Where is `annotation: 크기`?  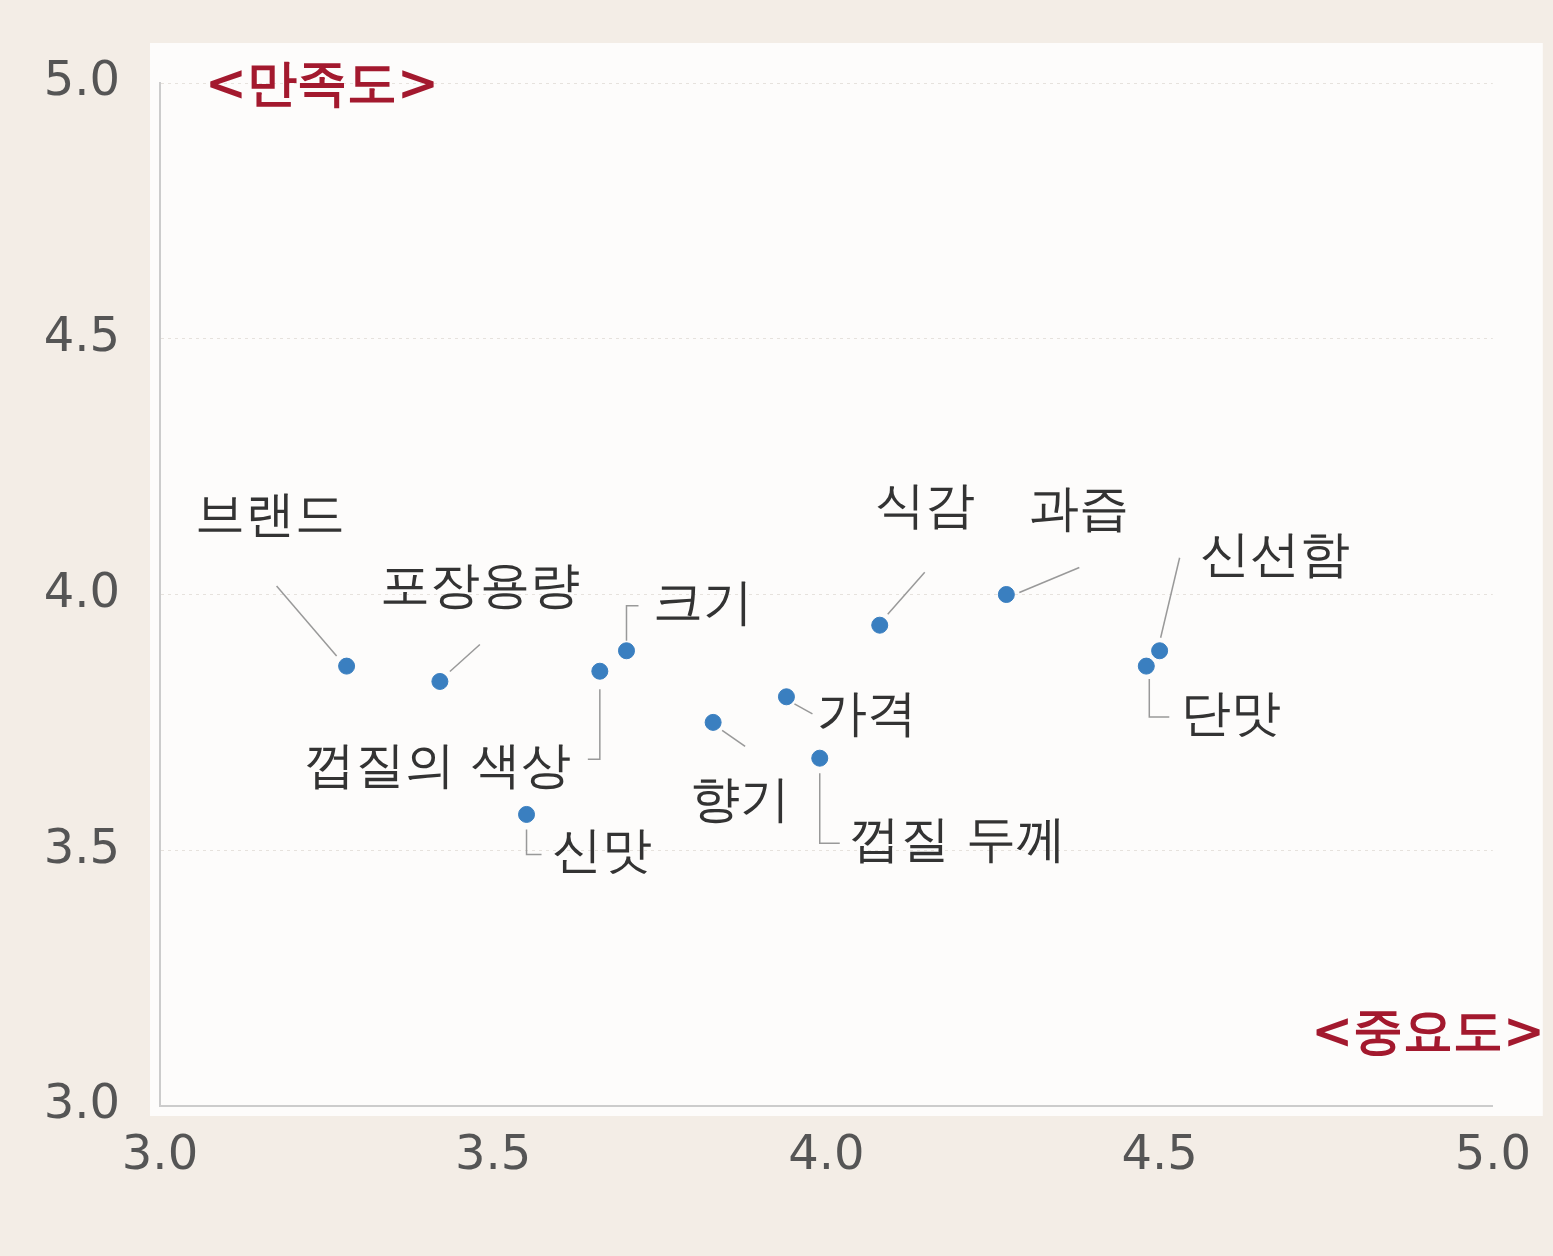
annotation: 크기 is located at coordinates (703, 601).